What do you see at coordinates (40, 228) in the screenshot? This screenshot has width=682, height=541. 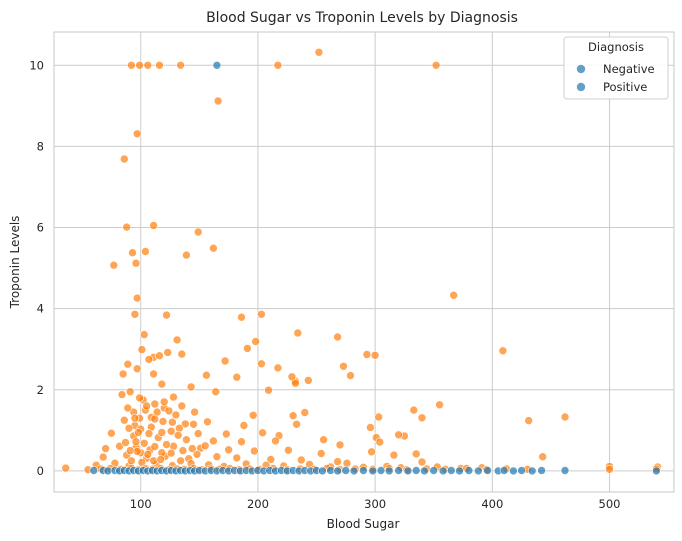 I see `y-tick-label: 6` at bounding box center [40, 228].